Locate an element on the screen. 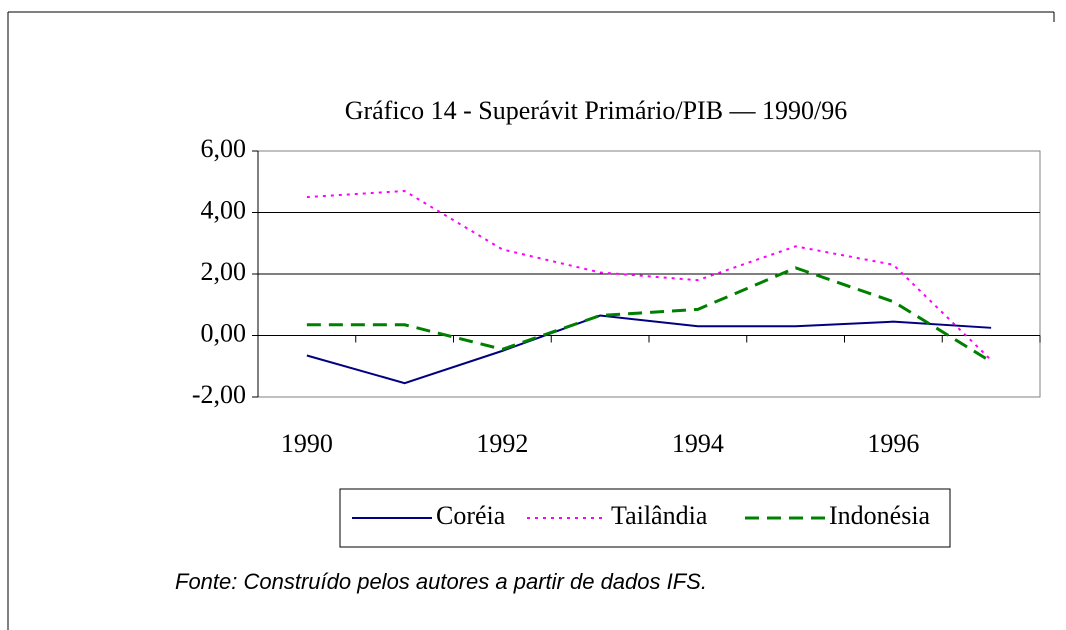 Image resolution: width=1066 pixels, height=630 pixels. legend is located at coordinates (645, 518).